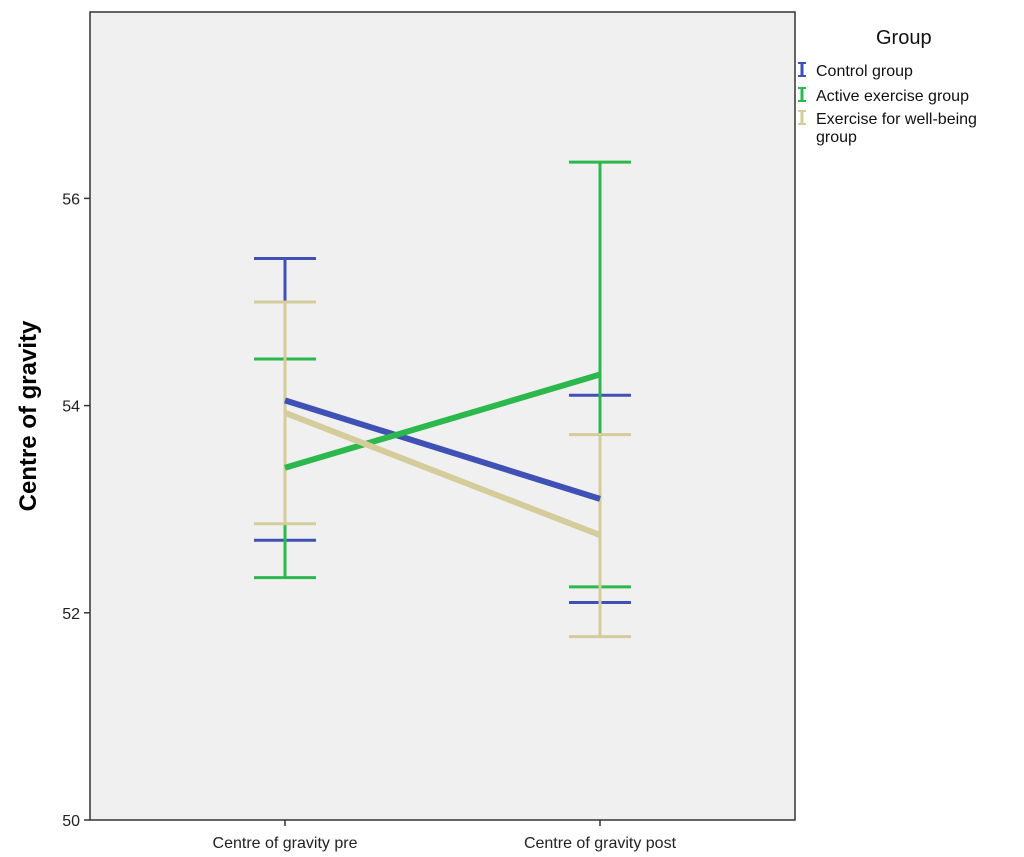  What do you see at coordinates (71, 614) in the screenshot?
I see `y-tick-label: 52` at bounding box center [71, 614].